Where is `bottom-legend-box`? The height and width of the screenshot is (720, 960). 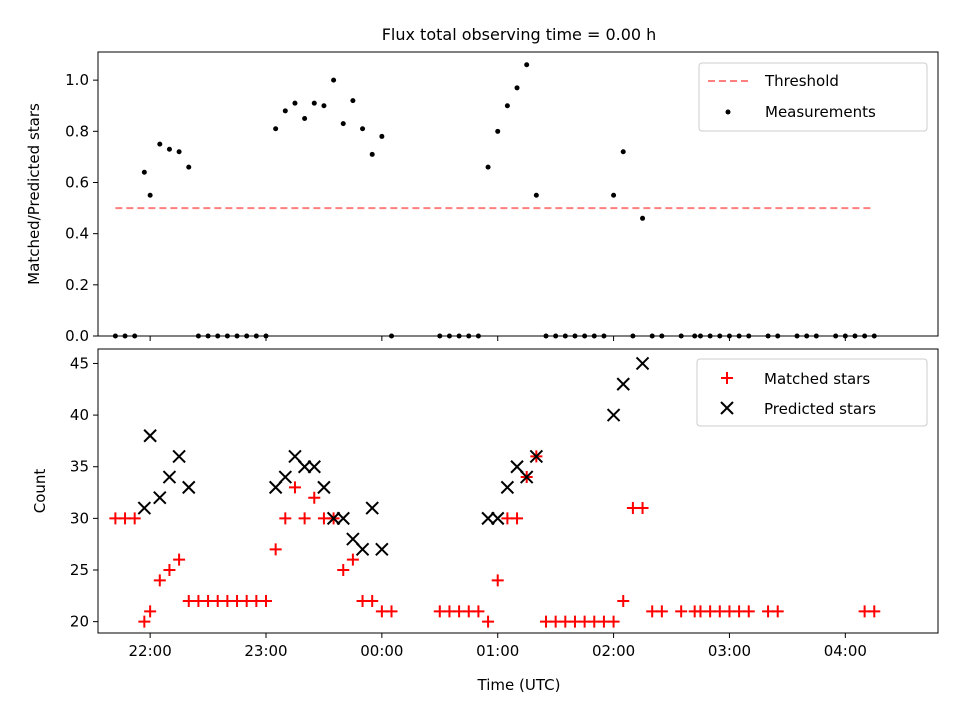 bottom-legend-box is located at coordinates (812, 392).